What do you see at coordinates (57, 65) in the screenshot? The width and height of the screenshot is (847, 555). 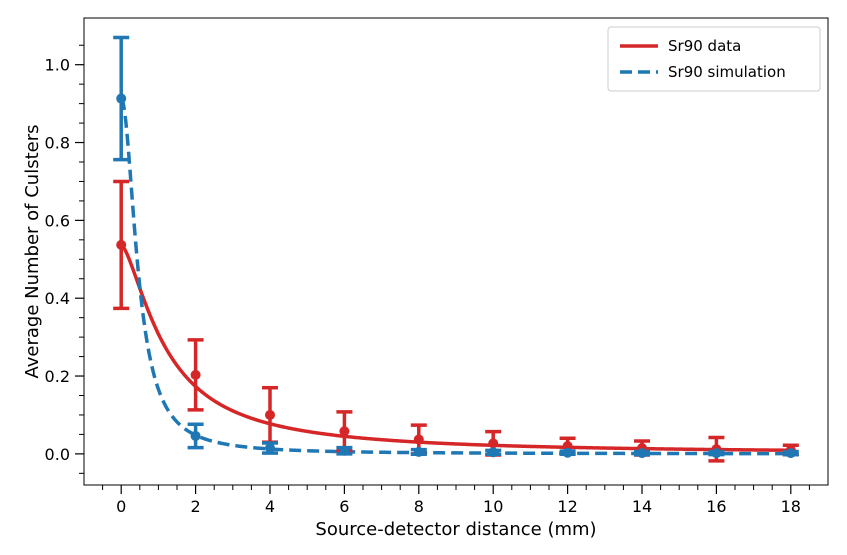 I see `y-tick-label-1: 1.0` at bounding box center [57, 65].